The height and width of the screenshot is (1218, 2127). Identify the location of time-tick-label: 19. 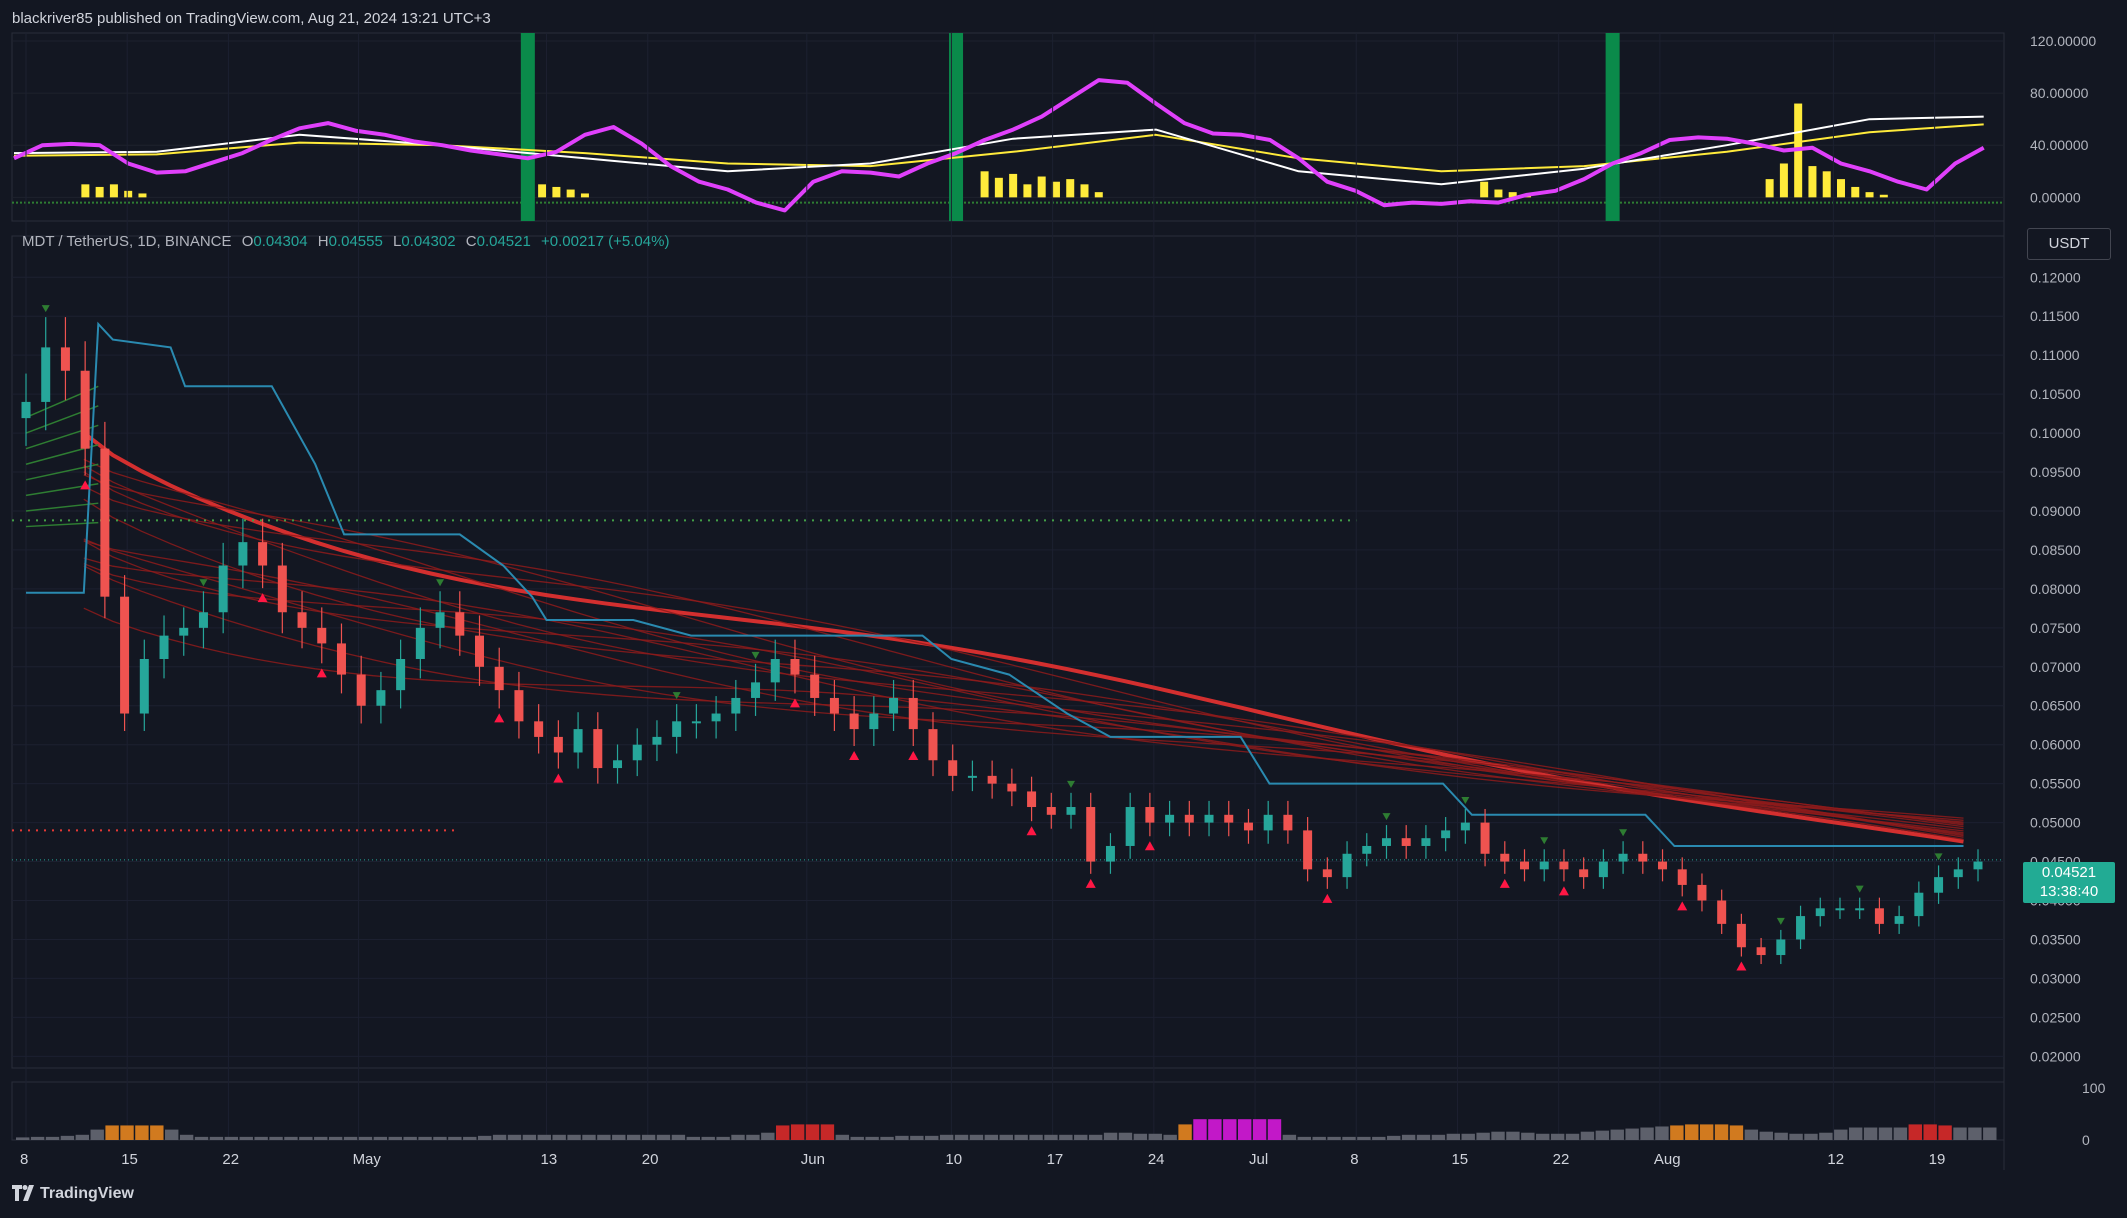
(1937, 1159).